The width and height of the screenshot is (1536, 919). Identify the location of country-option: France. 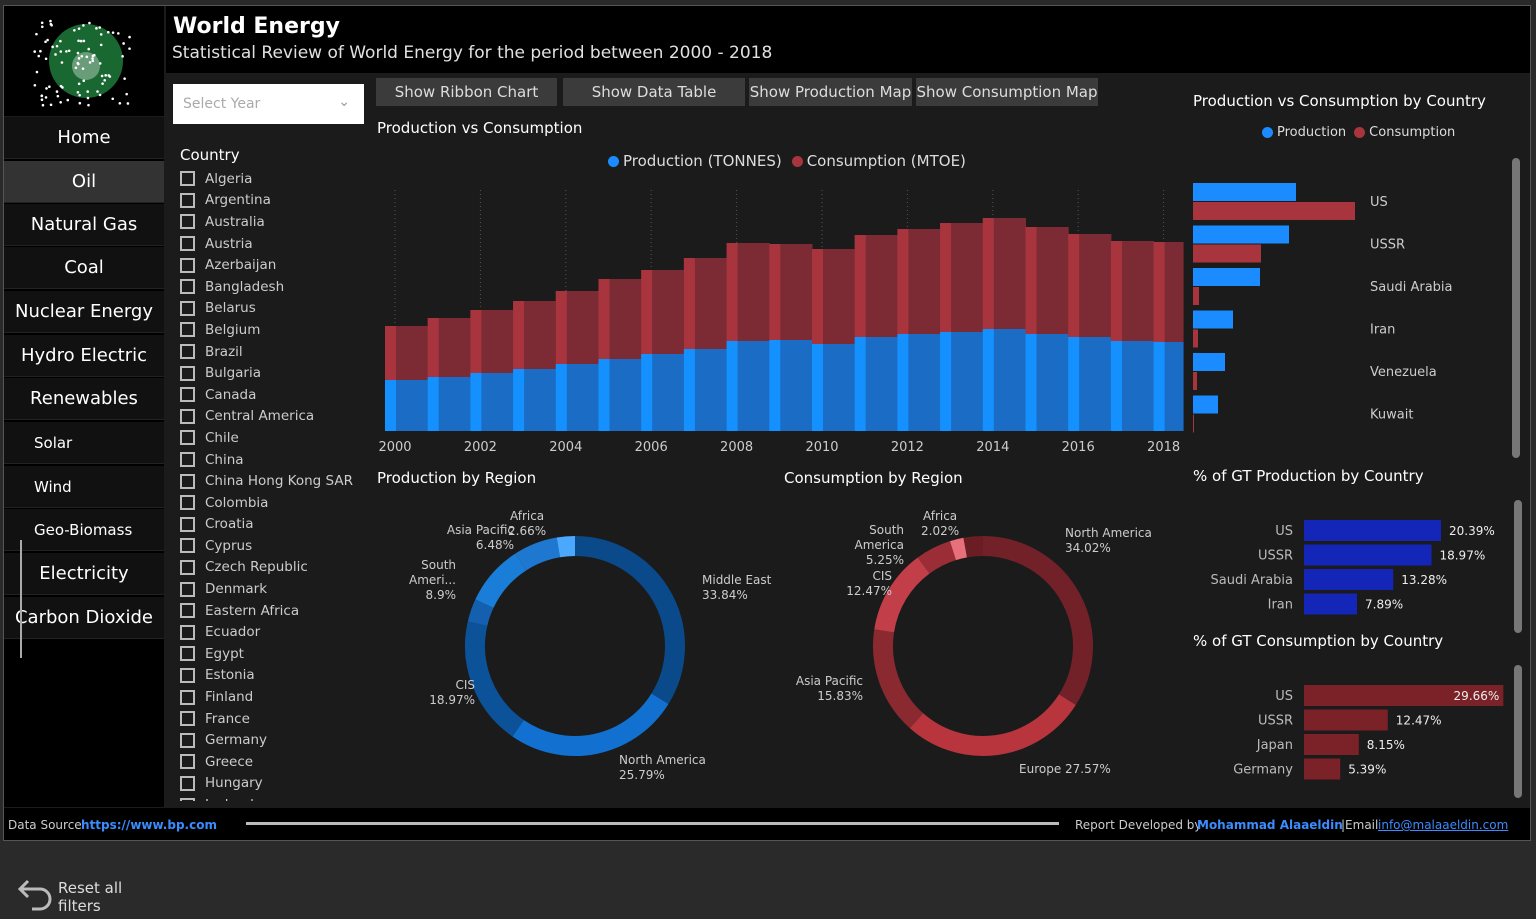
(272, 719).